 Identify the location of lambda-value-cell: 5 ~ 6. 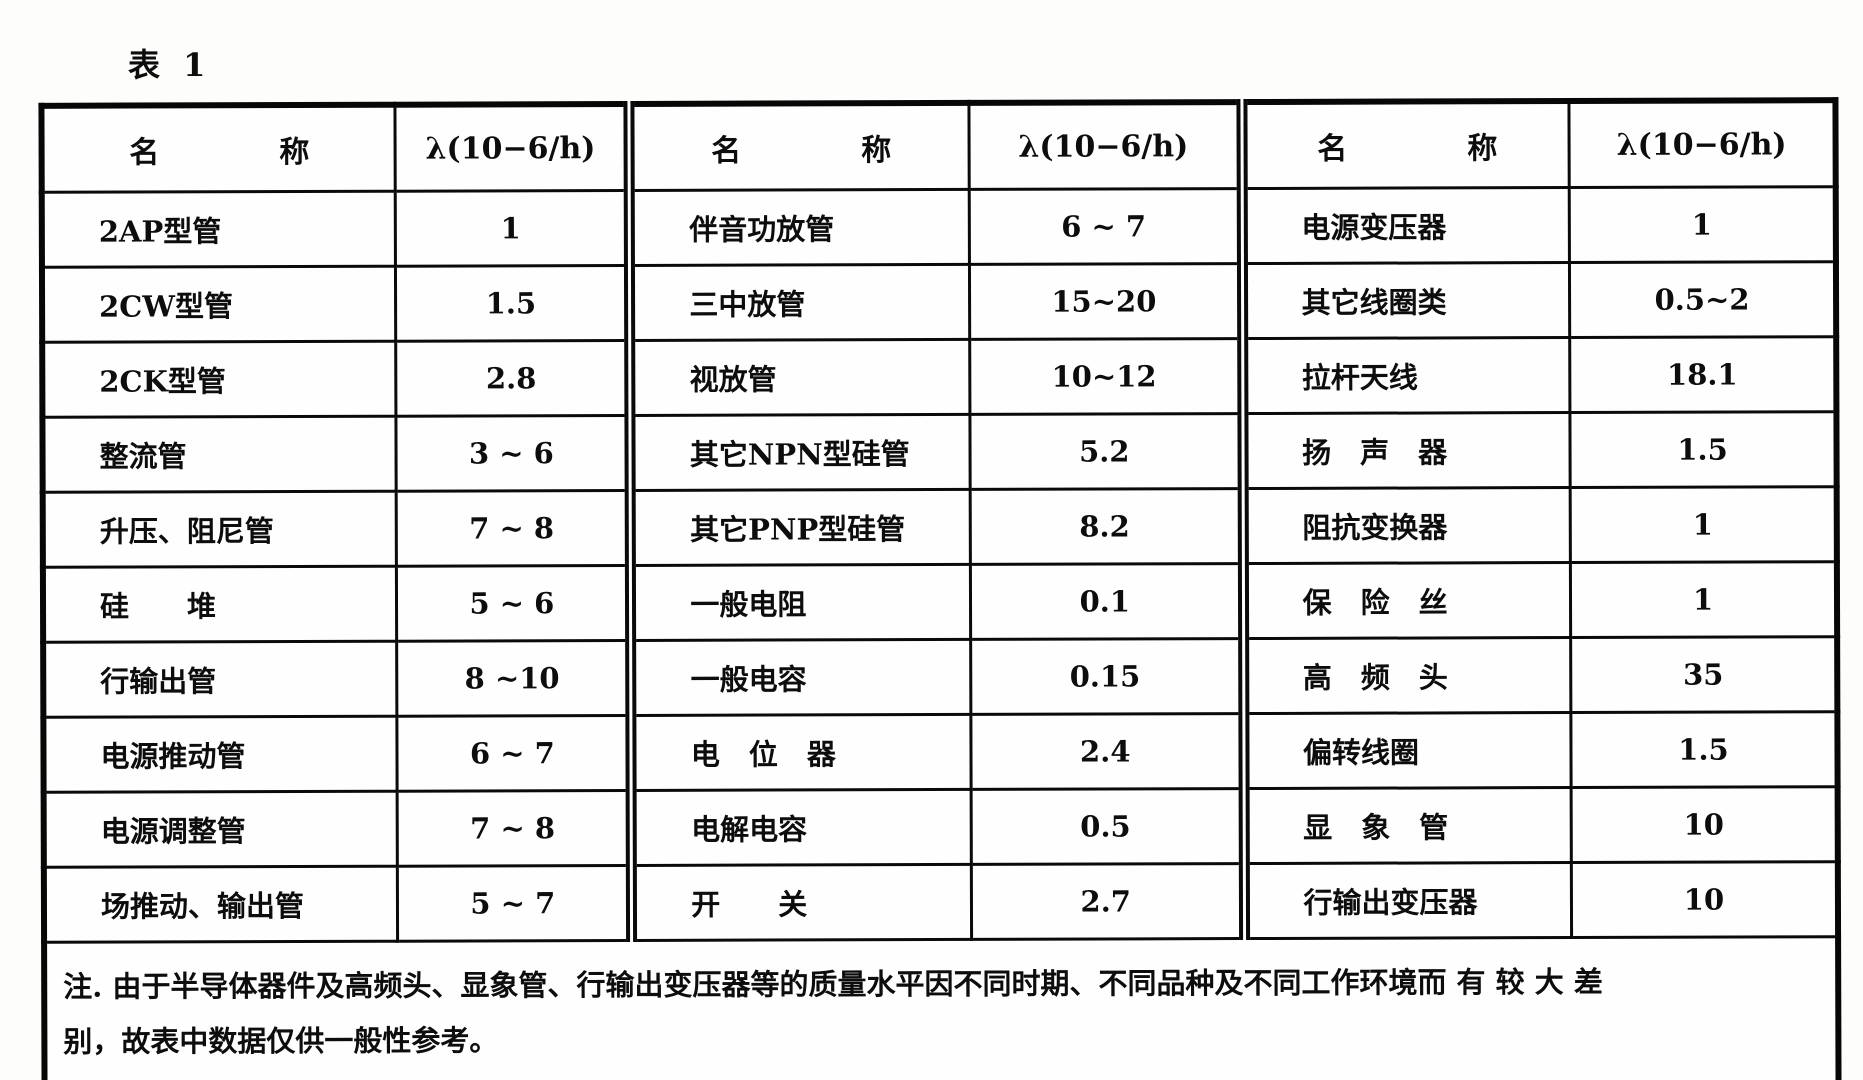
(513, 603).